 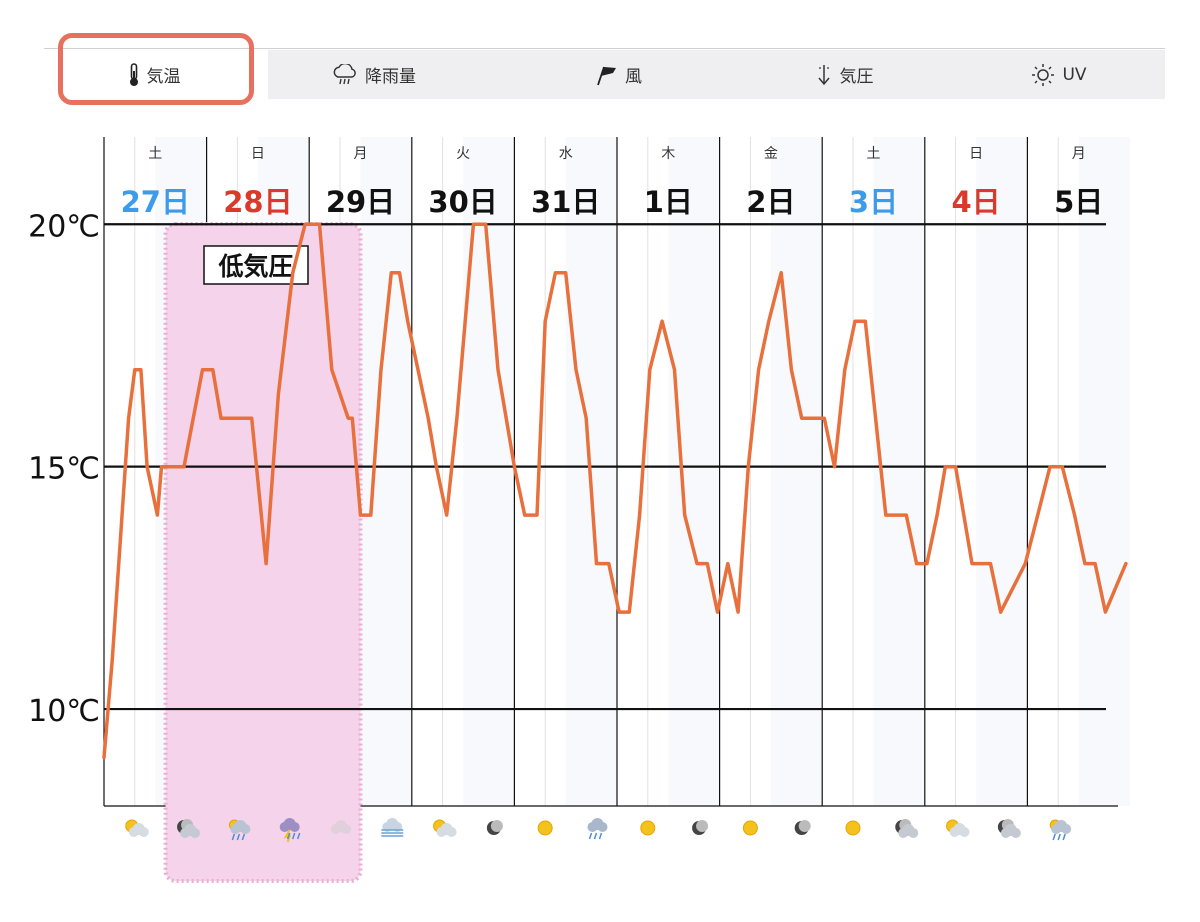 What do you see at coordinates (390, 77) in the screenshot?
I see `tab-rainfall-label: 降雨量` at bounding box center [390, 77].